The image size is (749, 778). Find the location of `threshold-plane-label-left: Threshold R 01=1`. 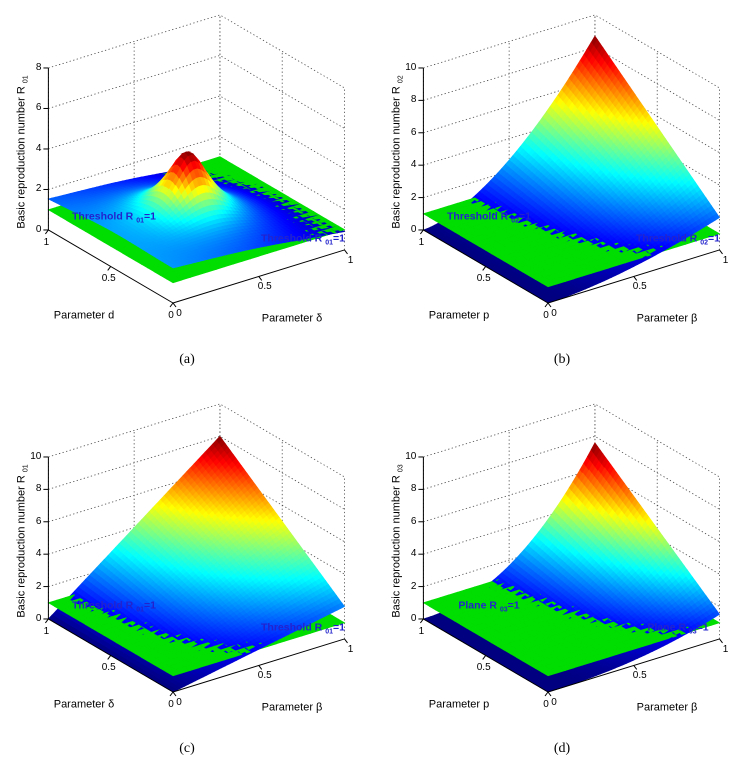

threshold-plane-label-left: Threshold R 01=1 is located at coordinates (114, 217).